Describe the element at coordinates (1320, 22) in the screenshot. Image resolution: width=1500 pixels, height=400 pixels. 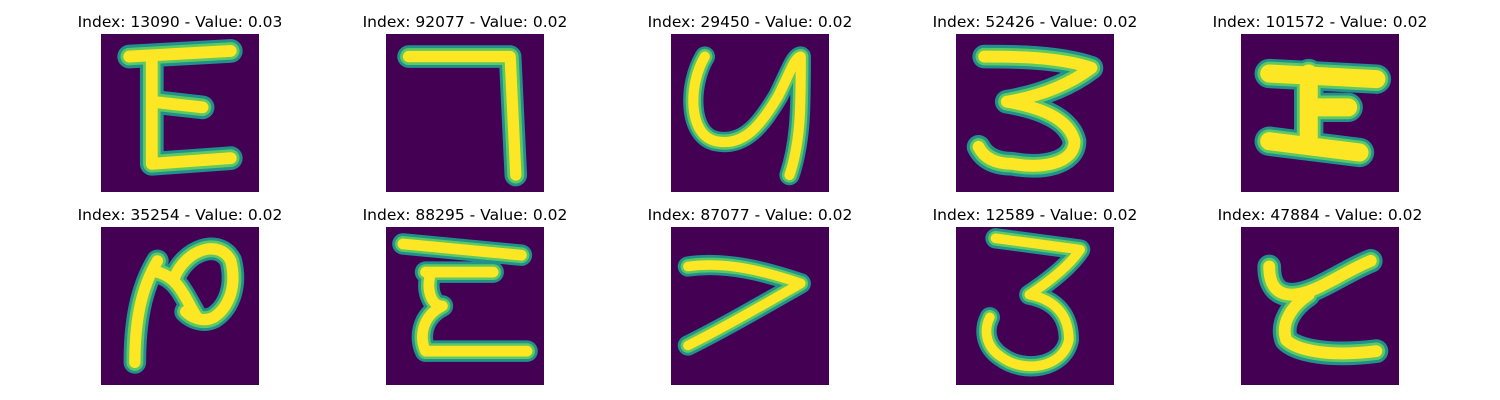
I see `subplot-title: Index: 101572 - Value: 0.02` at that location.